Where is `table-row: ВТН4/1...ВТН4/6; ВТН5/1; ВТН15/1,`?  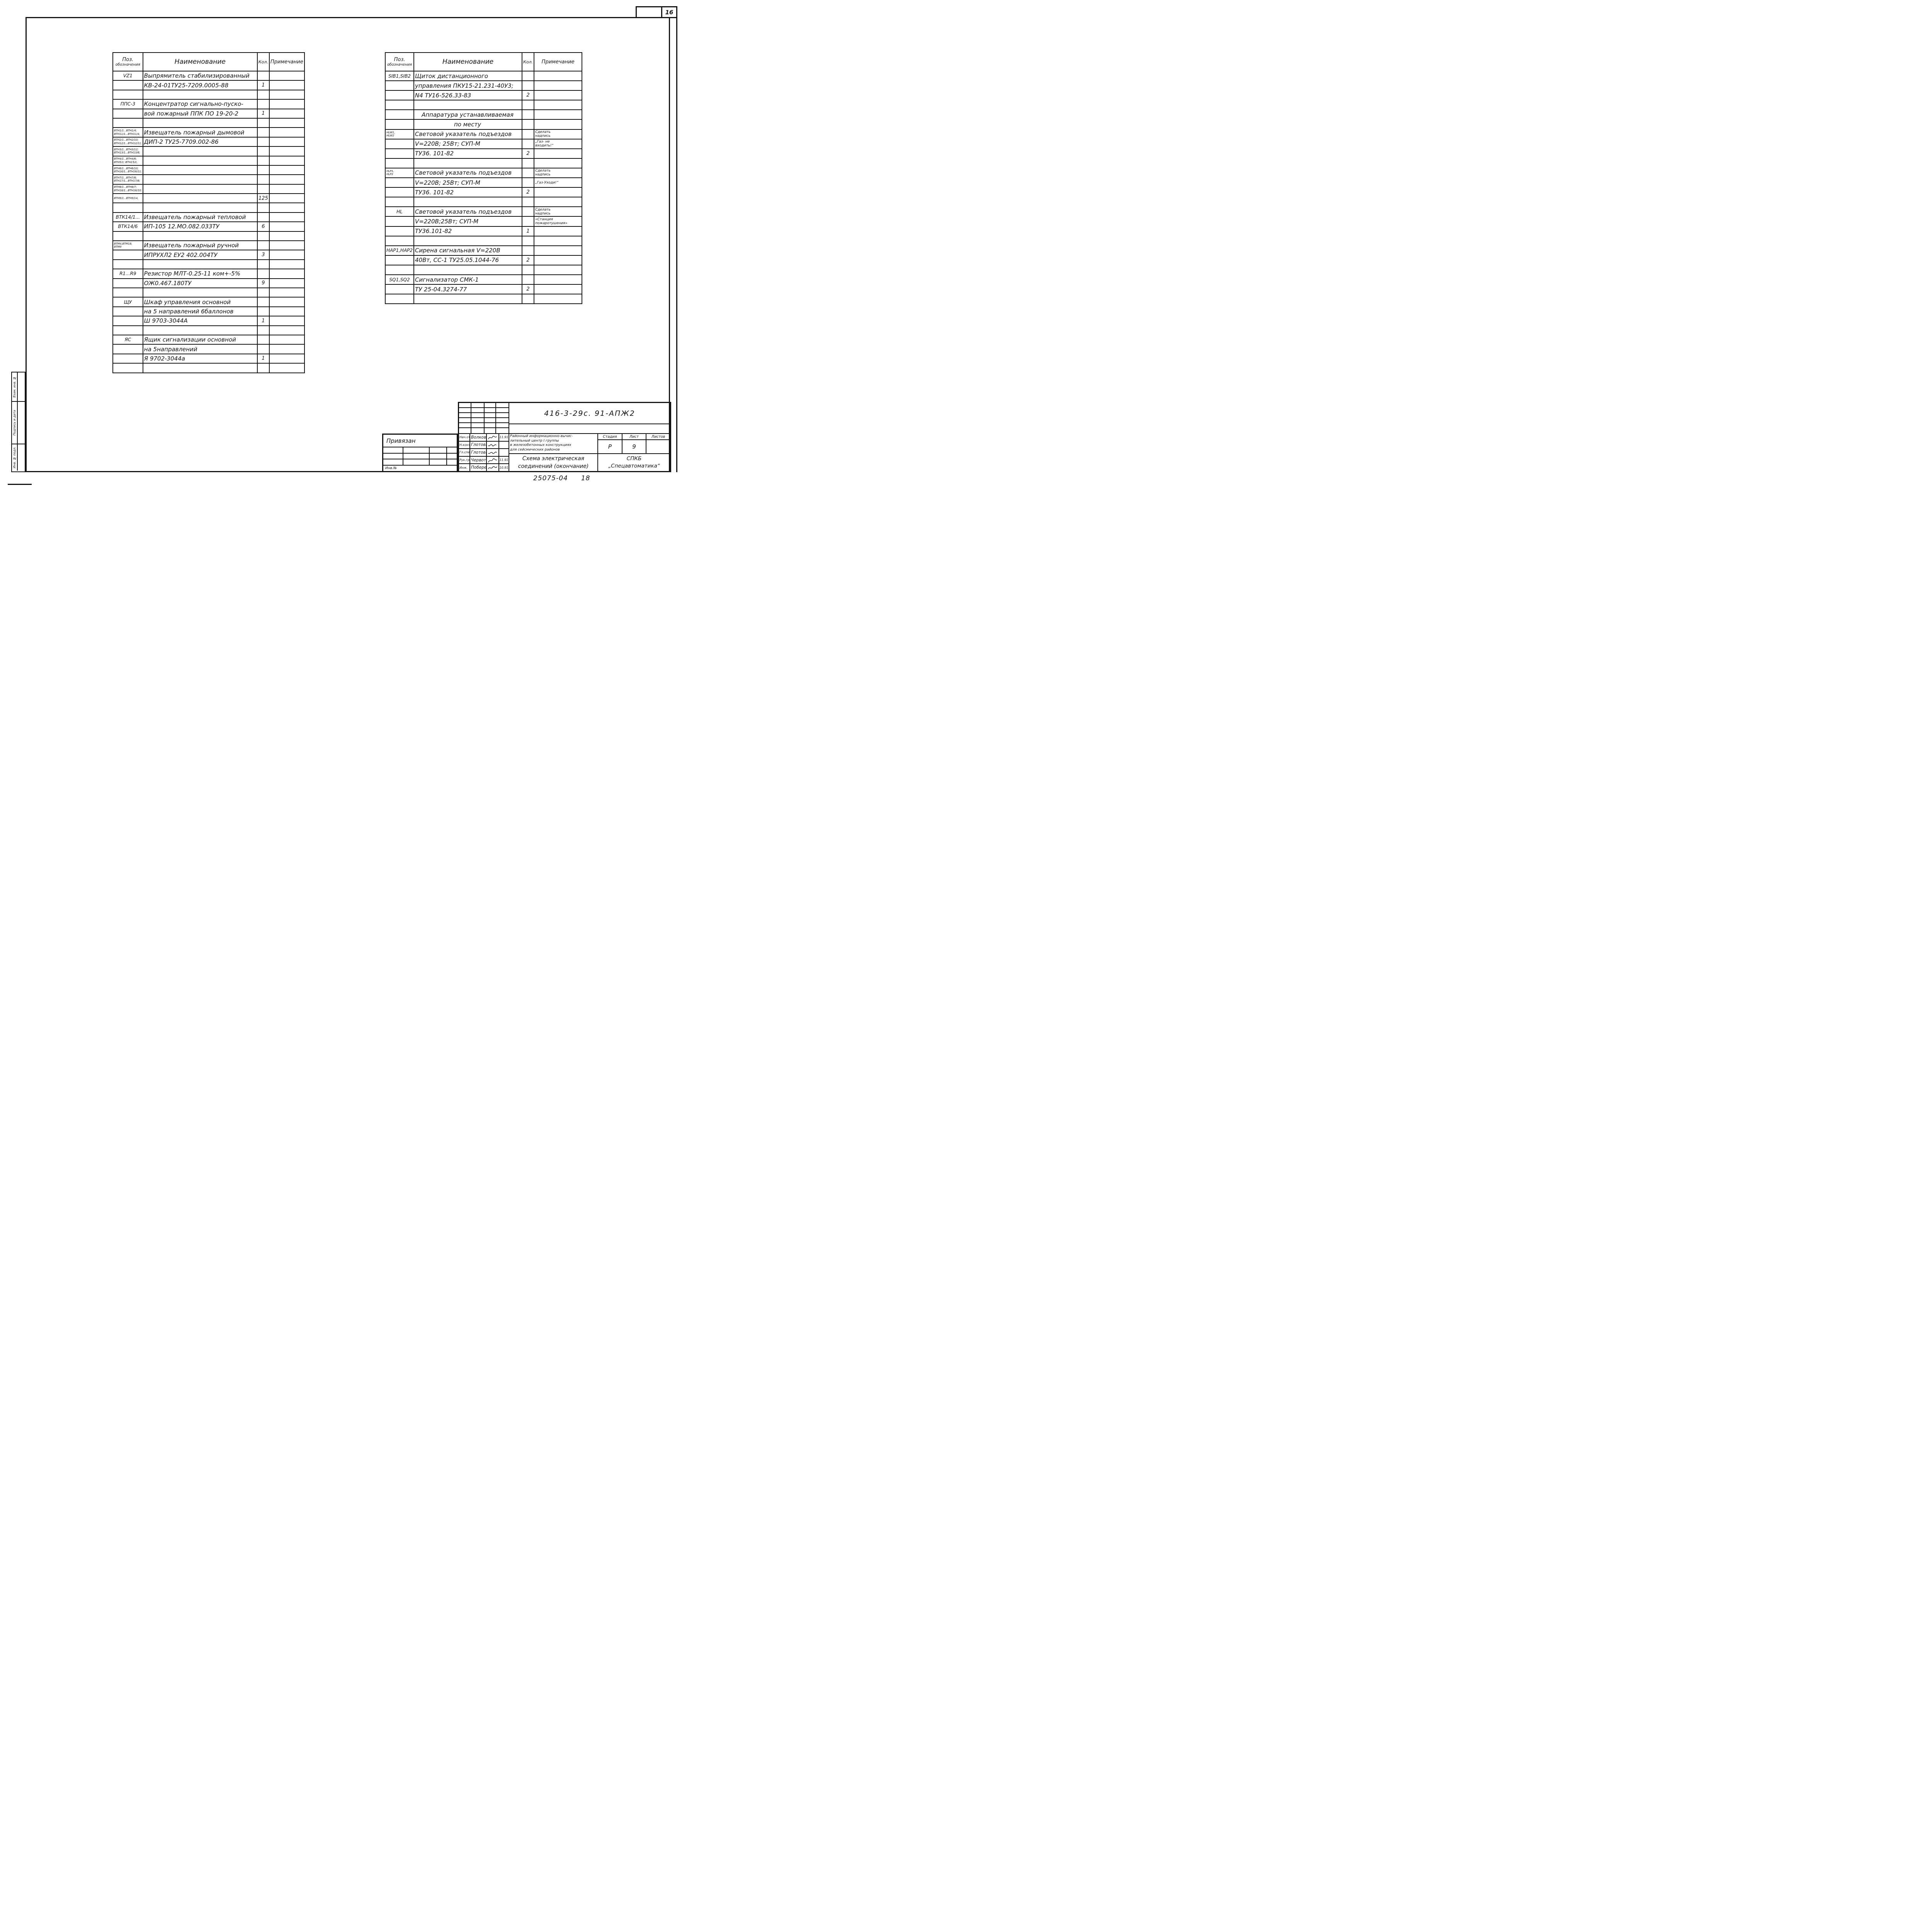
table-row: ВТН4/1...ВТН4/6; ВТН5/1; ВТН15/1, is located at coordinates (209, 160).